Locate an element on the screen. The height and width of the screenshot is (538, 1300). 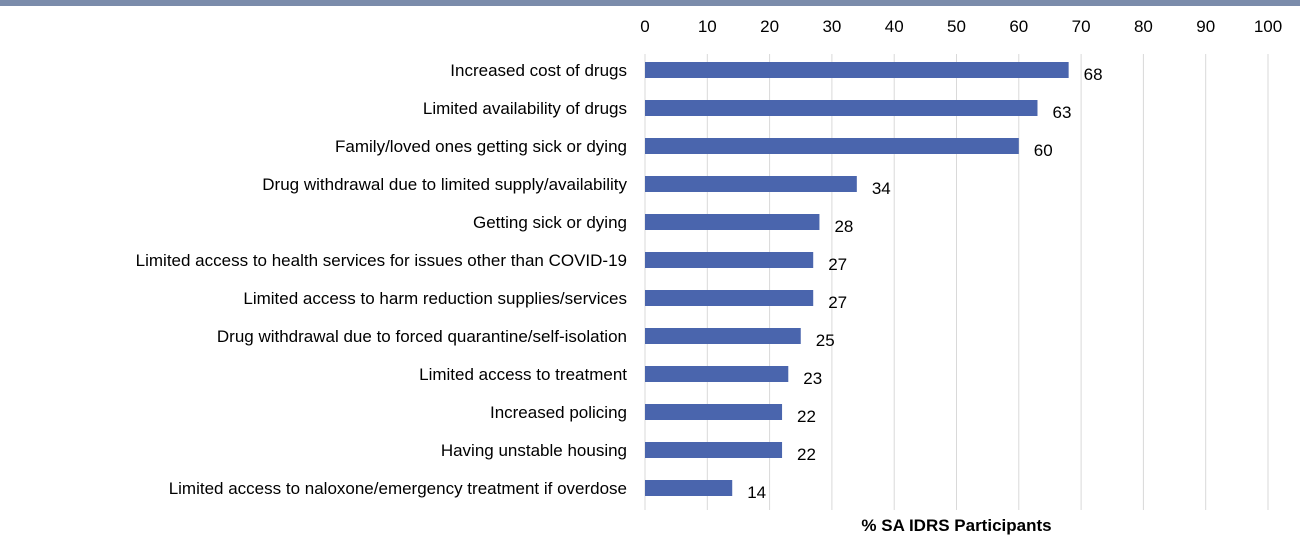
category-label-5: Getting sick or dying is located at coordinates (550, 222).